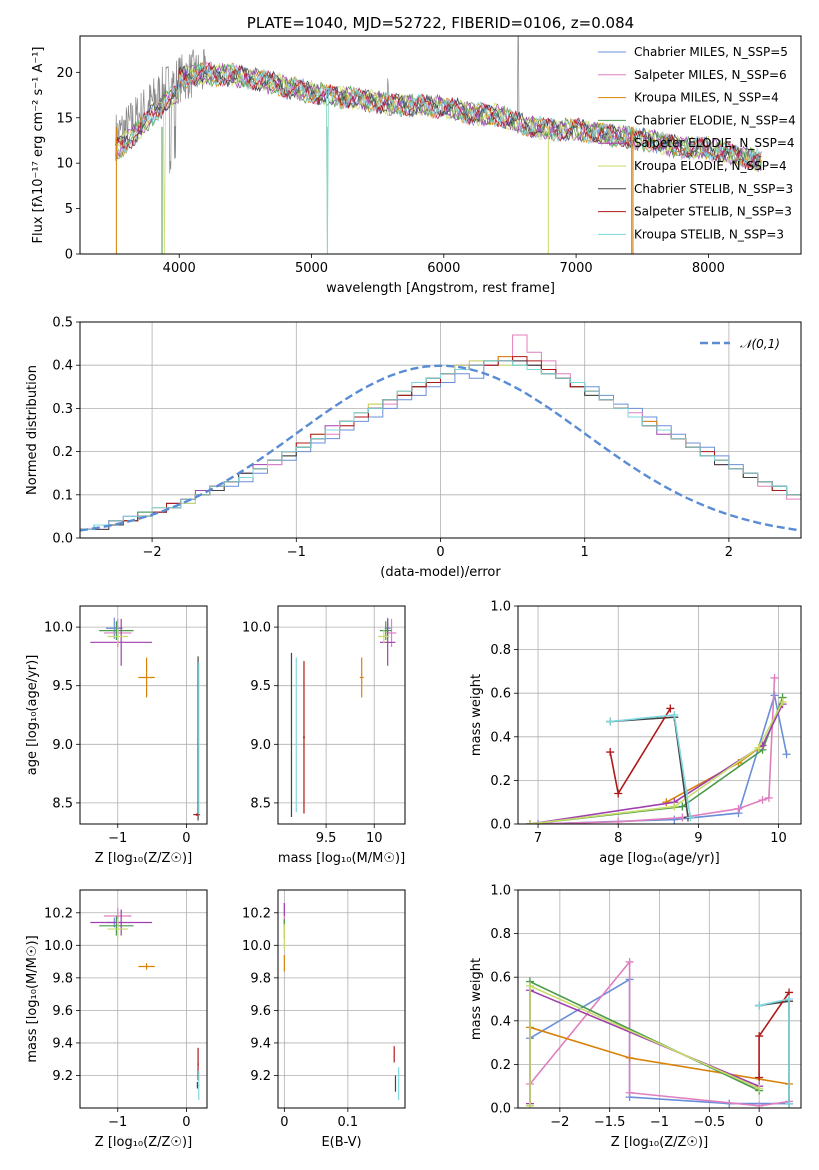 This screenshot has width=819, height=1170. I want to click on legend-entry: Salpeter STELIB, N_SSP=3, so click(713, 212).